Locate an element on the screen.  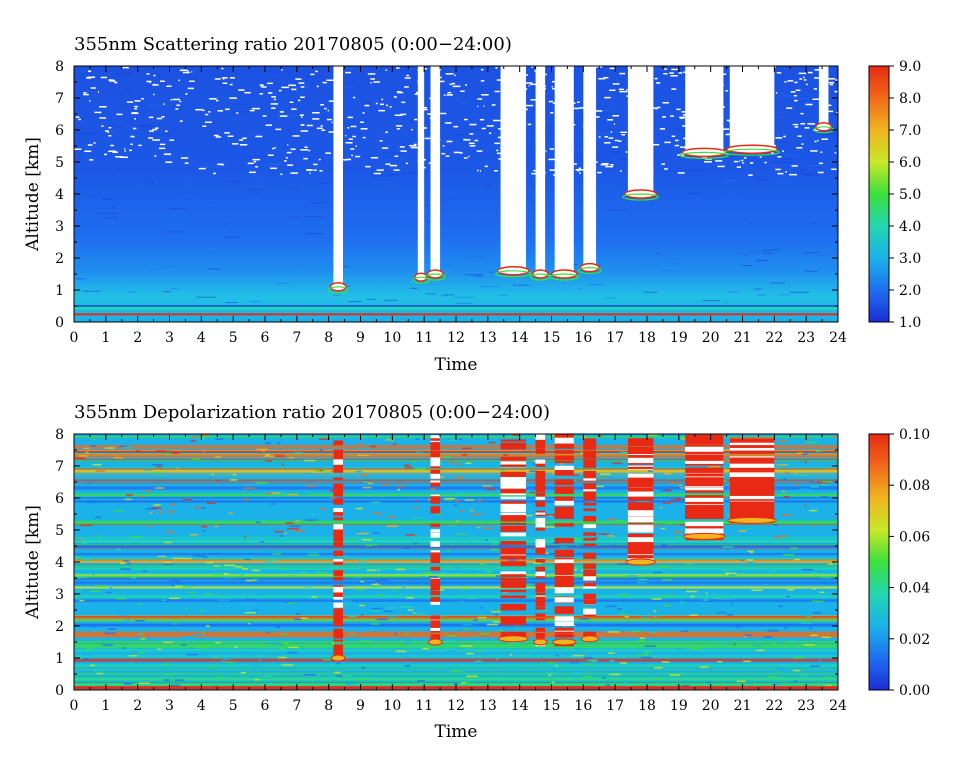
depol-band is located at coordinates (456, 451).